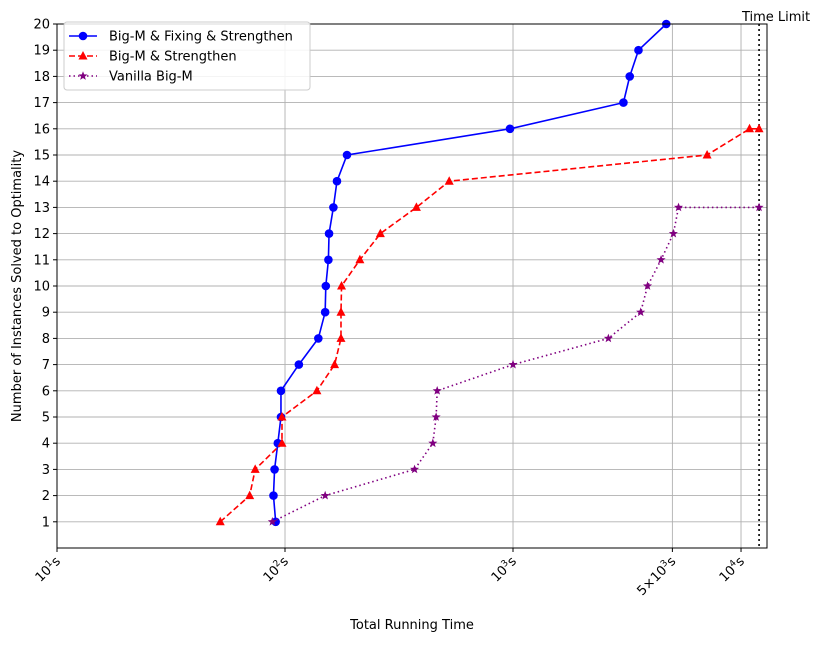 Image resolution: width=825 pixels, height=646 pixels. I want to click on x-tick-label: 101s, so click(48, 569).